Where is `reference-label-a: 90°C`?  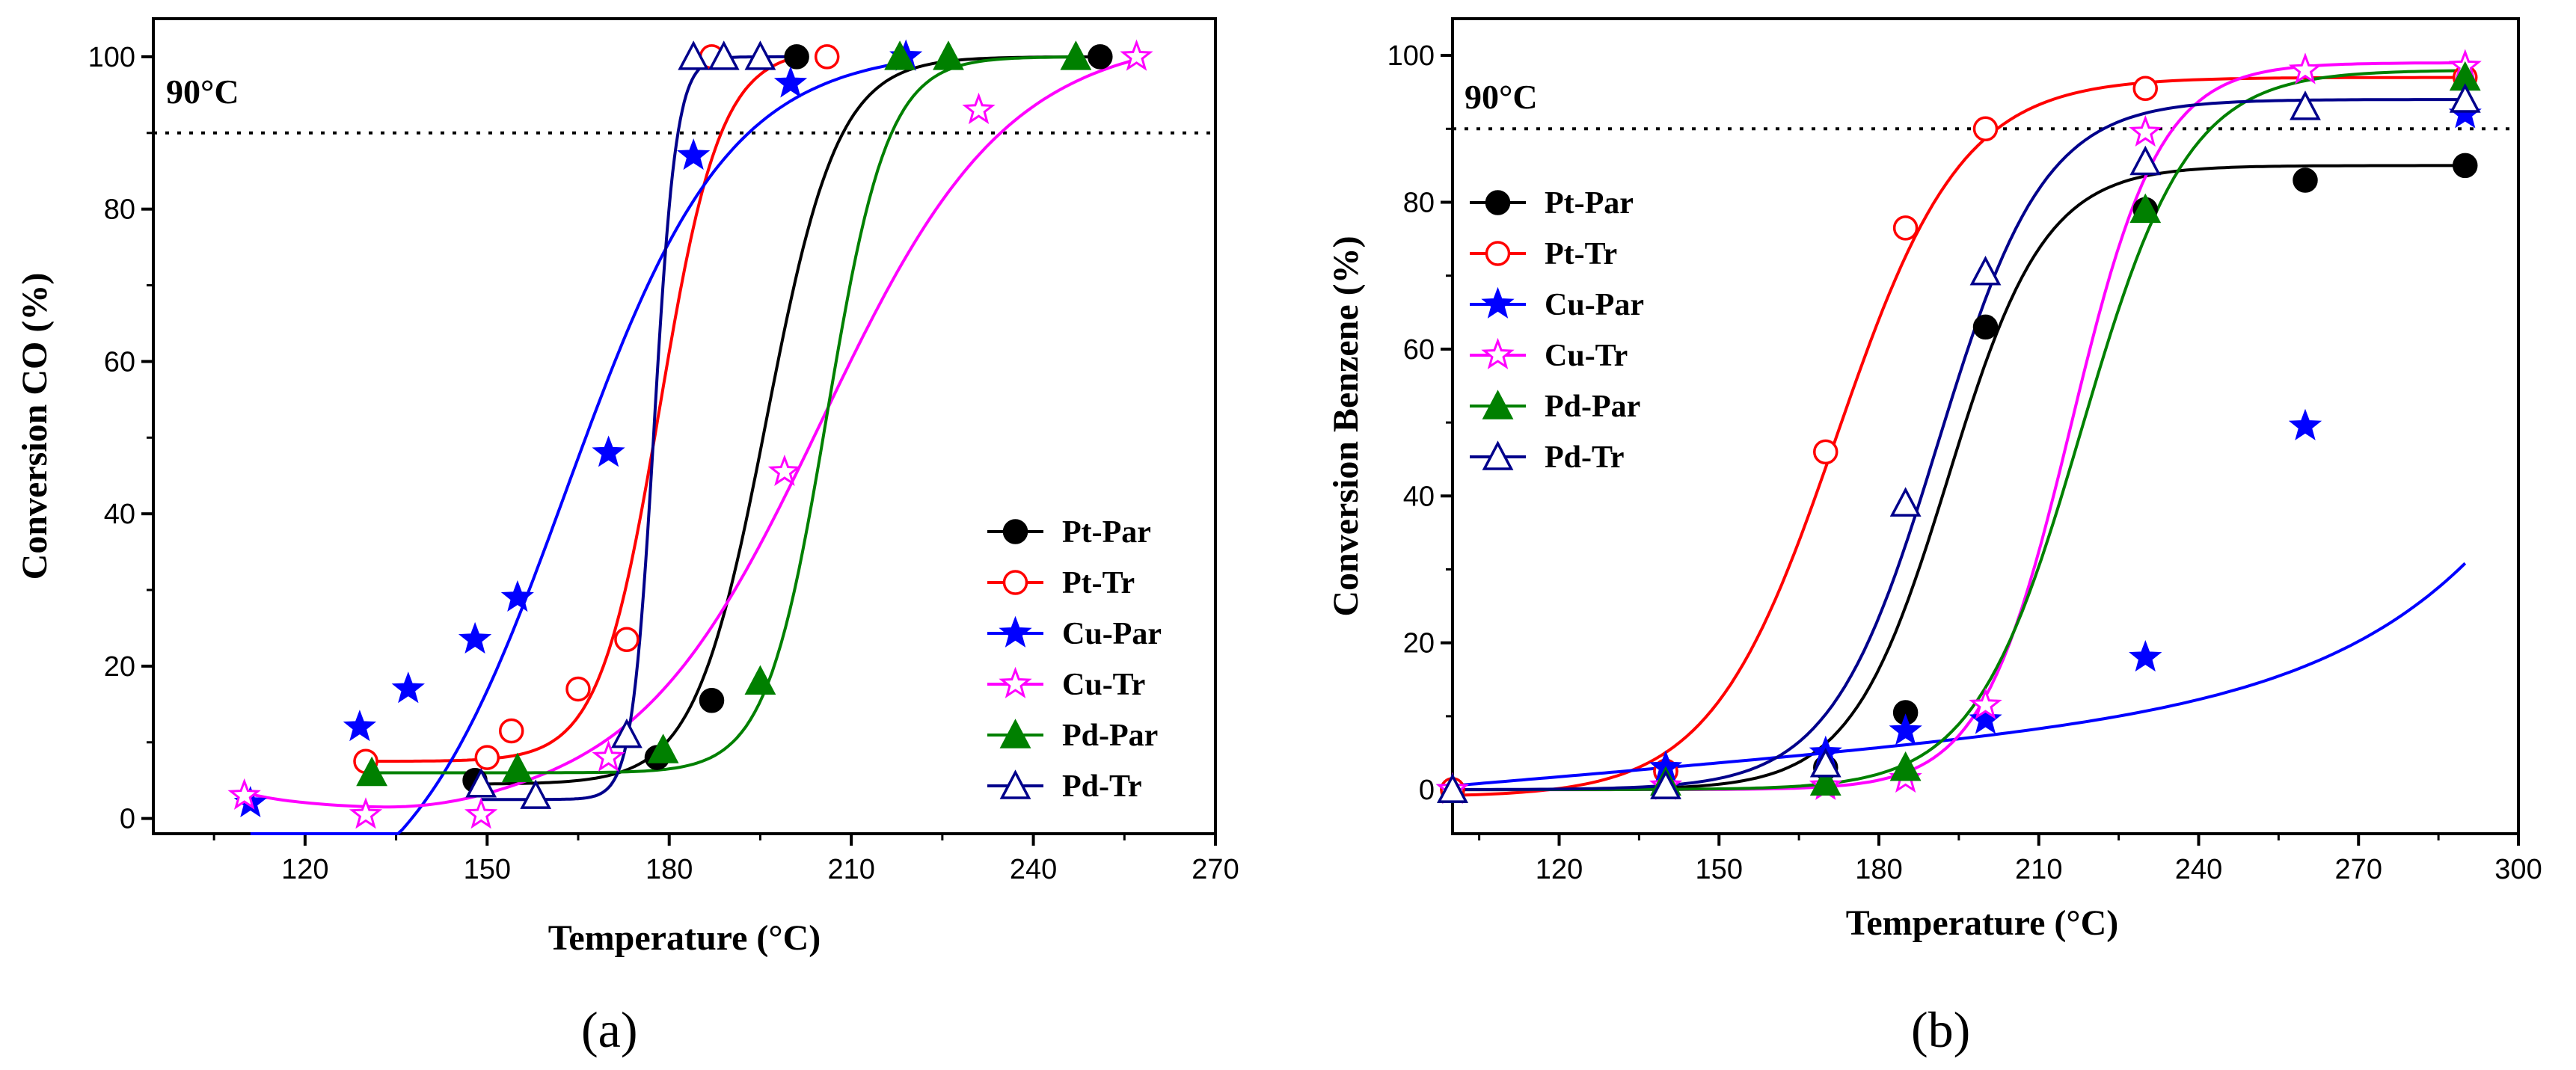
reference-label-a: 90°C is located at coordinates (202, 92).